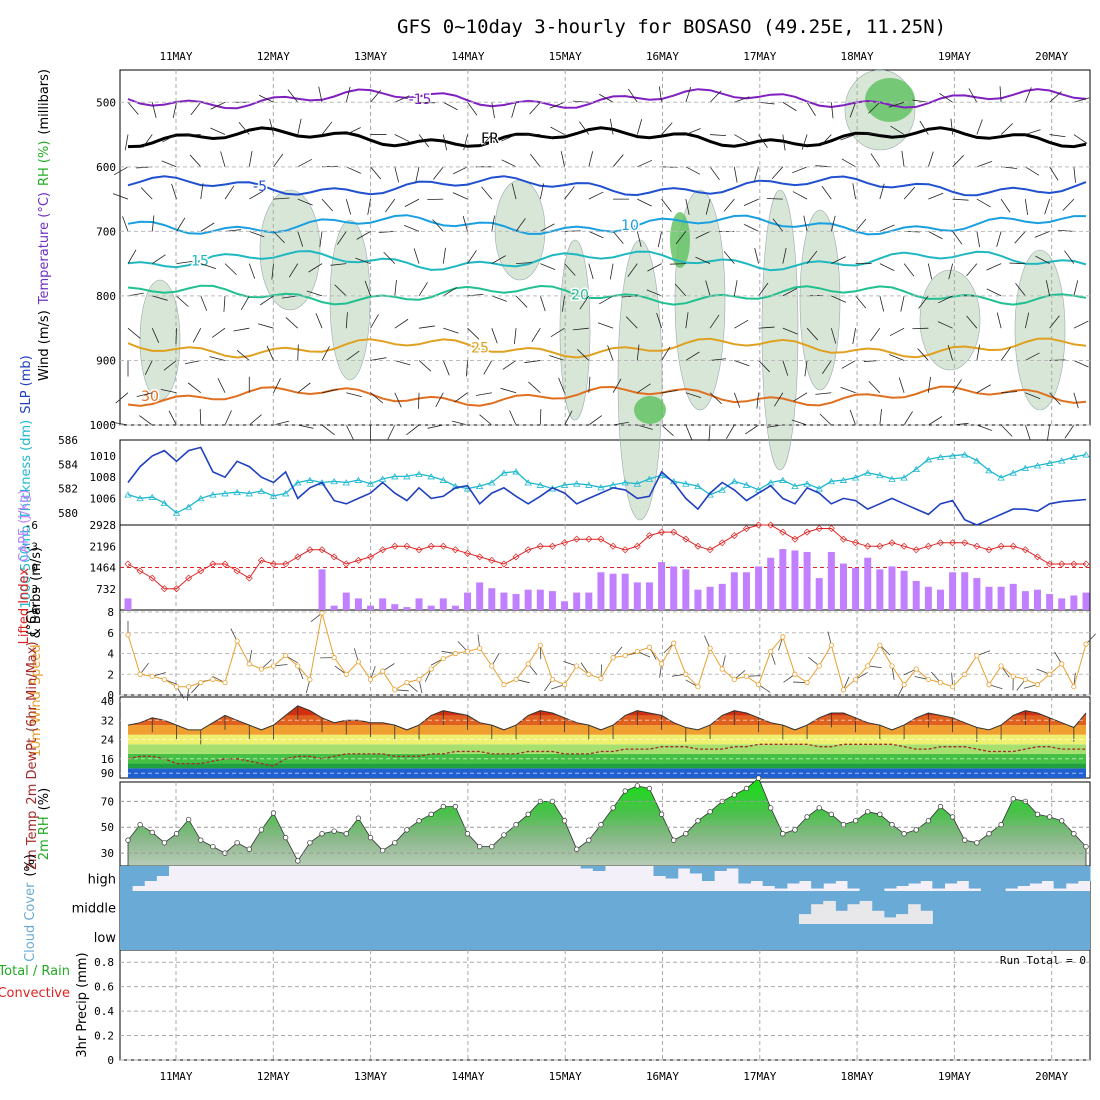 Image resolution: width=1100 pixels, height=1100 pixels. What do you see at coordinates (107, 773) in the screenshot?
I see `temp-tick: 90` at bounding box center [107, 773].